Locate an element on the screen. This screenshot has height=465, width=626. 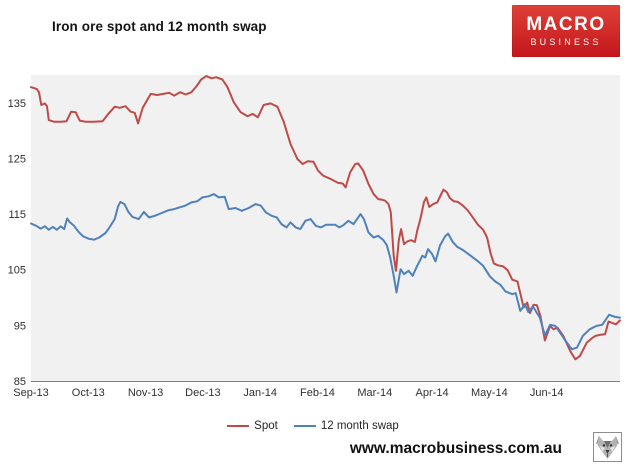
wolf-mascot-icon is located at coordinates (607, 447).